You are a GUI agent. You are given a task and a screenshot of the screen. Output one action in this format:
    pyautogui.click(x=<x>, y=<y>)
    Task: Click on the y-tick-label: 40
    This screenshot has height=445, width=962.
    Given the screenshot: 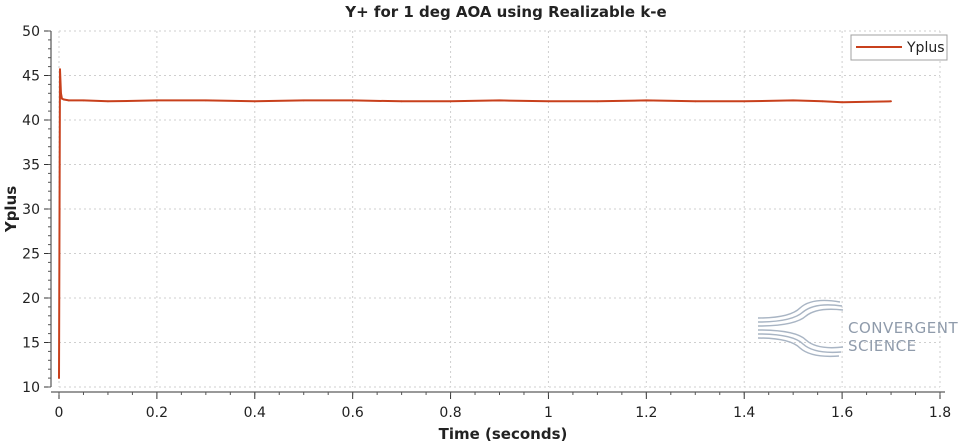 What is the action you would take?
    pyautogui.click(x=31, y=121)
    